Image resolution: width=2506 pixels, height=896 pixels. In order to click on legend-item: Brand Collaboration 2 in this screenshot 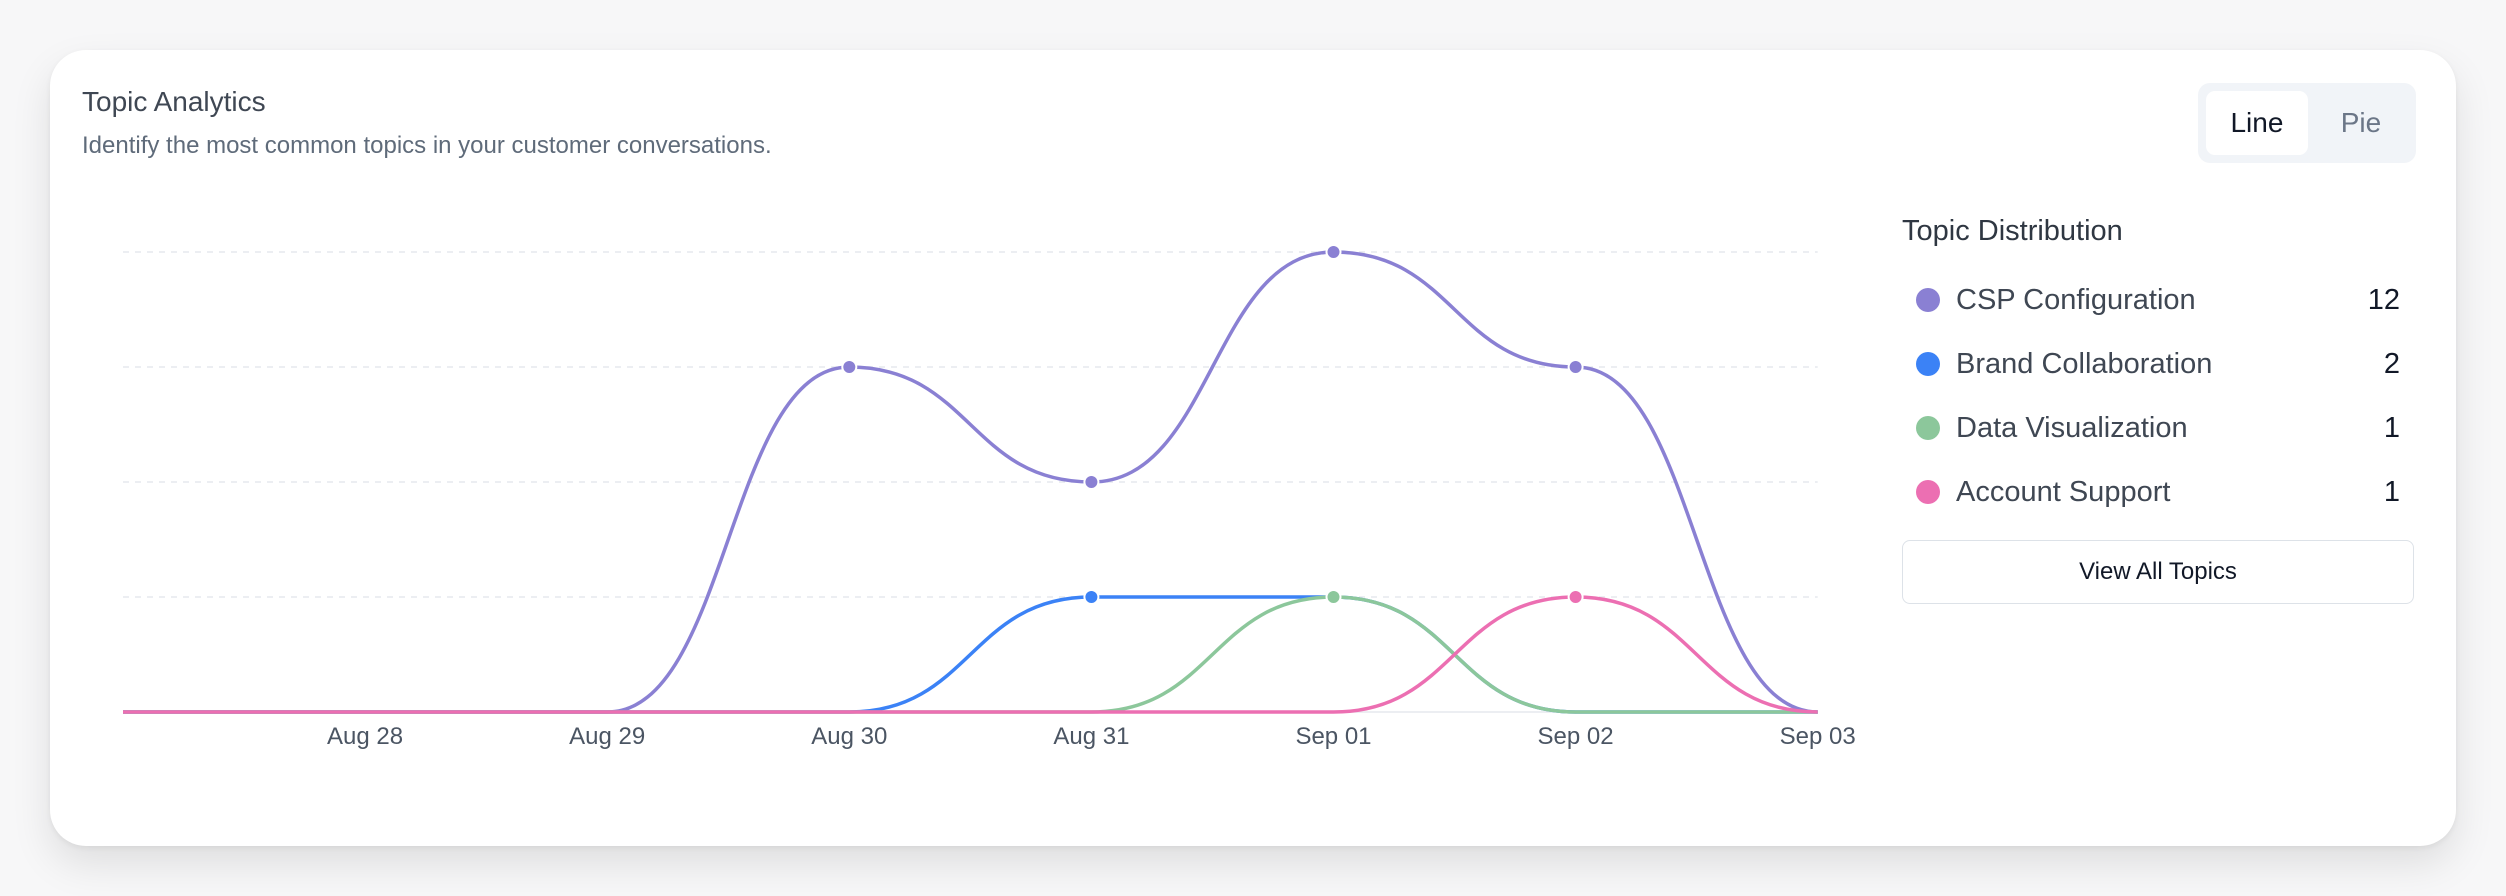, I will do `click(2158, 364)`.